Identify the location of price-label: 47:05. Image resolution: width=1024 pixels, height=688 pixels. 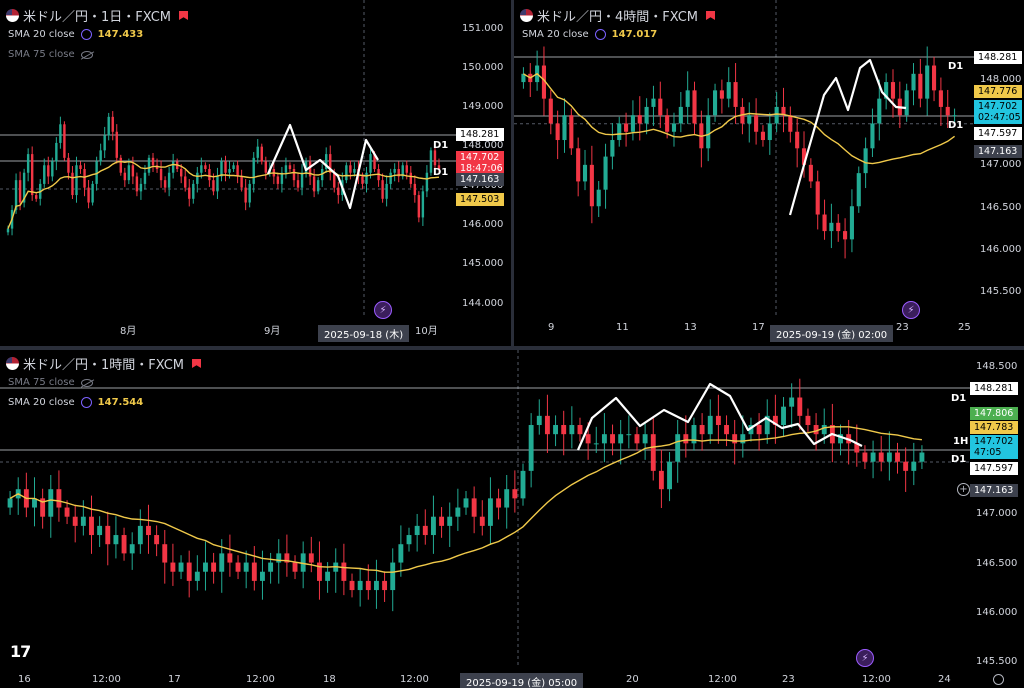
(994, 452).